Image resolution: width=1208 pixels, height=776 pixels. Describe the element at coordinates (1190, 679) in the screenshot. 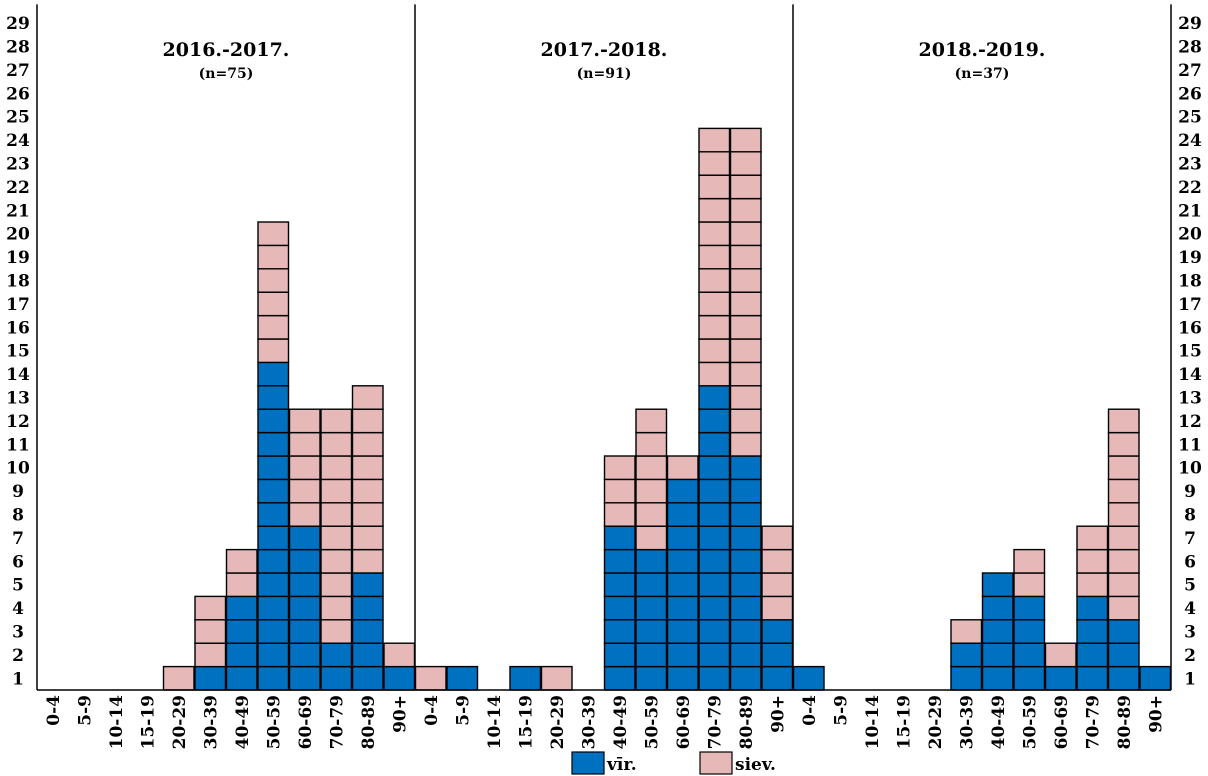

I see `y-tick-right-1: 1` at that location.